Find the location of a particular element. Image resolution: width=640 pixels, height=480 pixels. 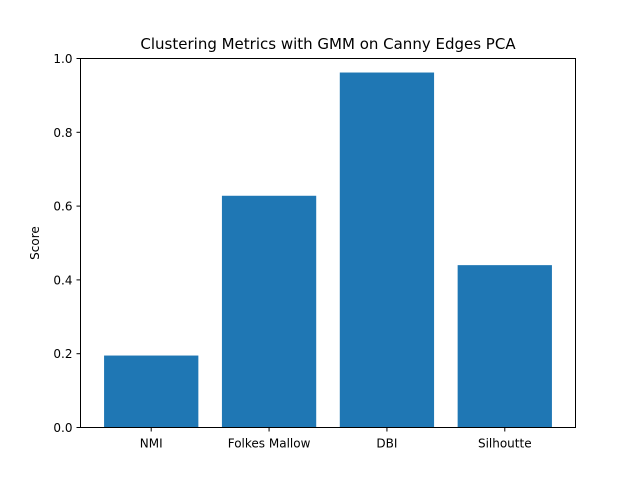

bar-folkes-mallow is located at coordinates (269, 311).